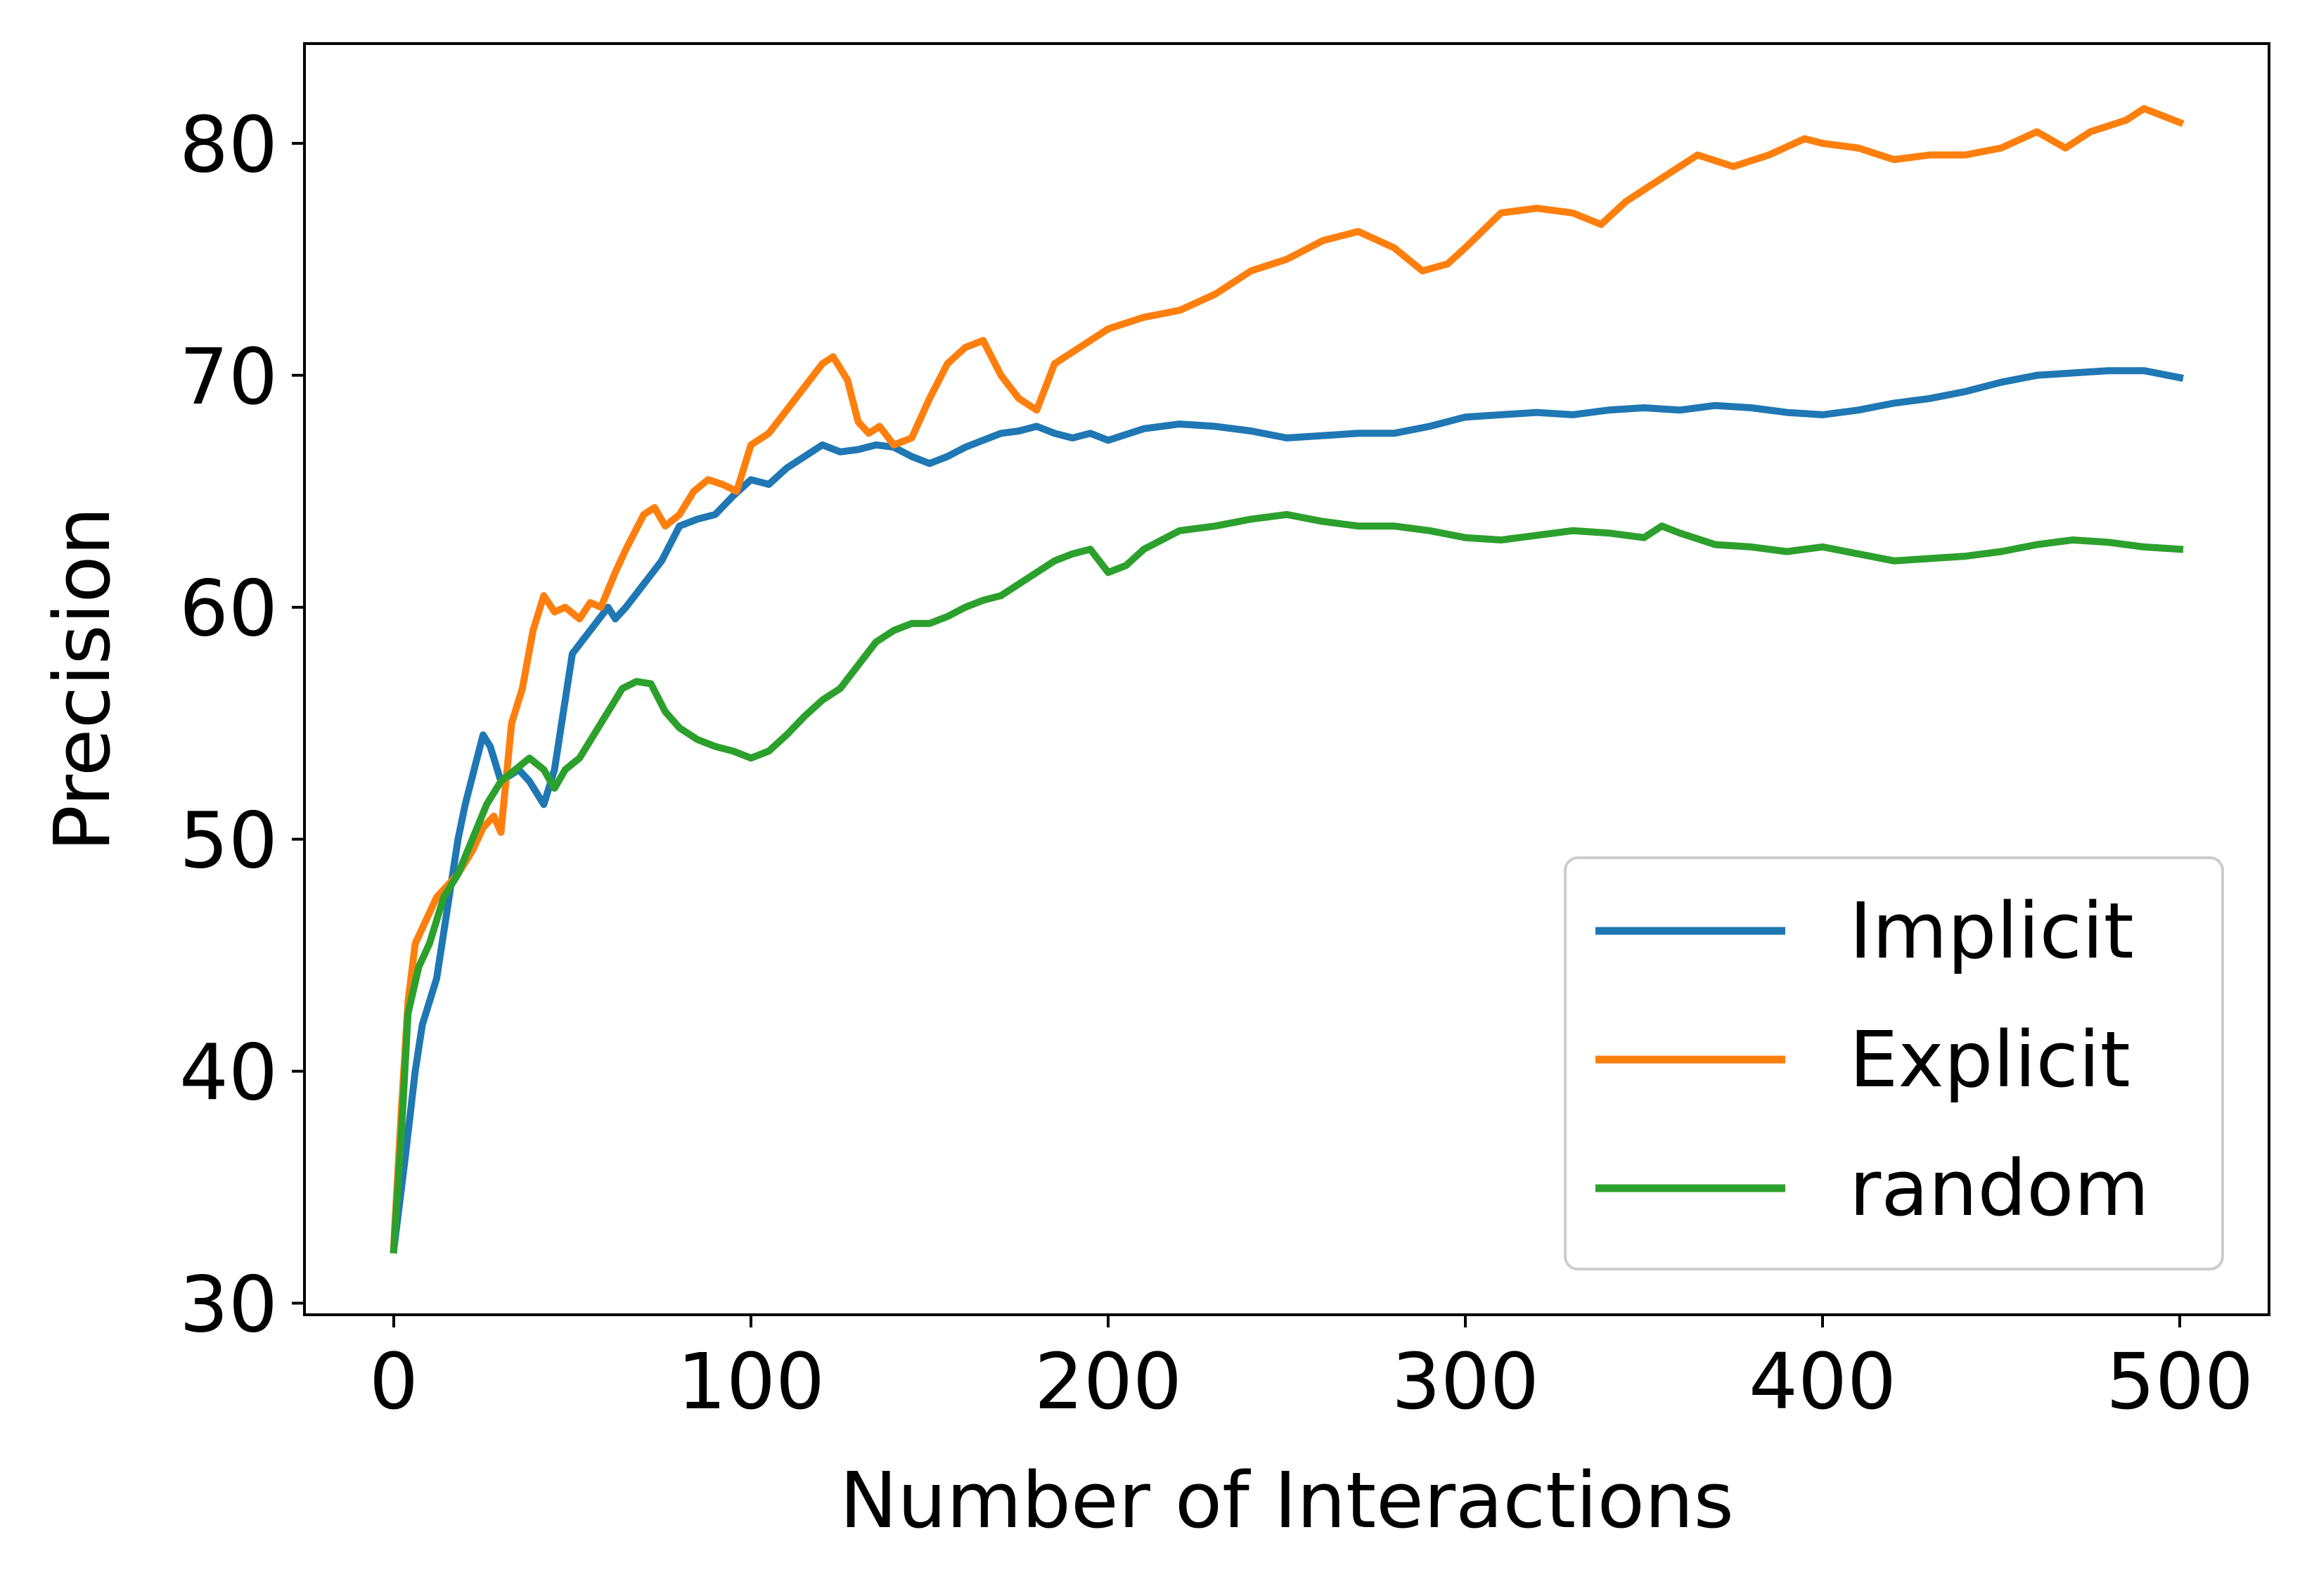 This screenshot has height=1596, width=2307. I want to click on x-tick-label: 500, so click(2180, 1382).